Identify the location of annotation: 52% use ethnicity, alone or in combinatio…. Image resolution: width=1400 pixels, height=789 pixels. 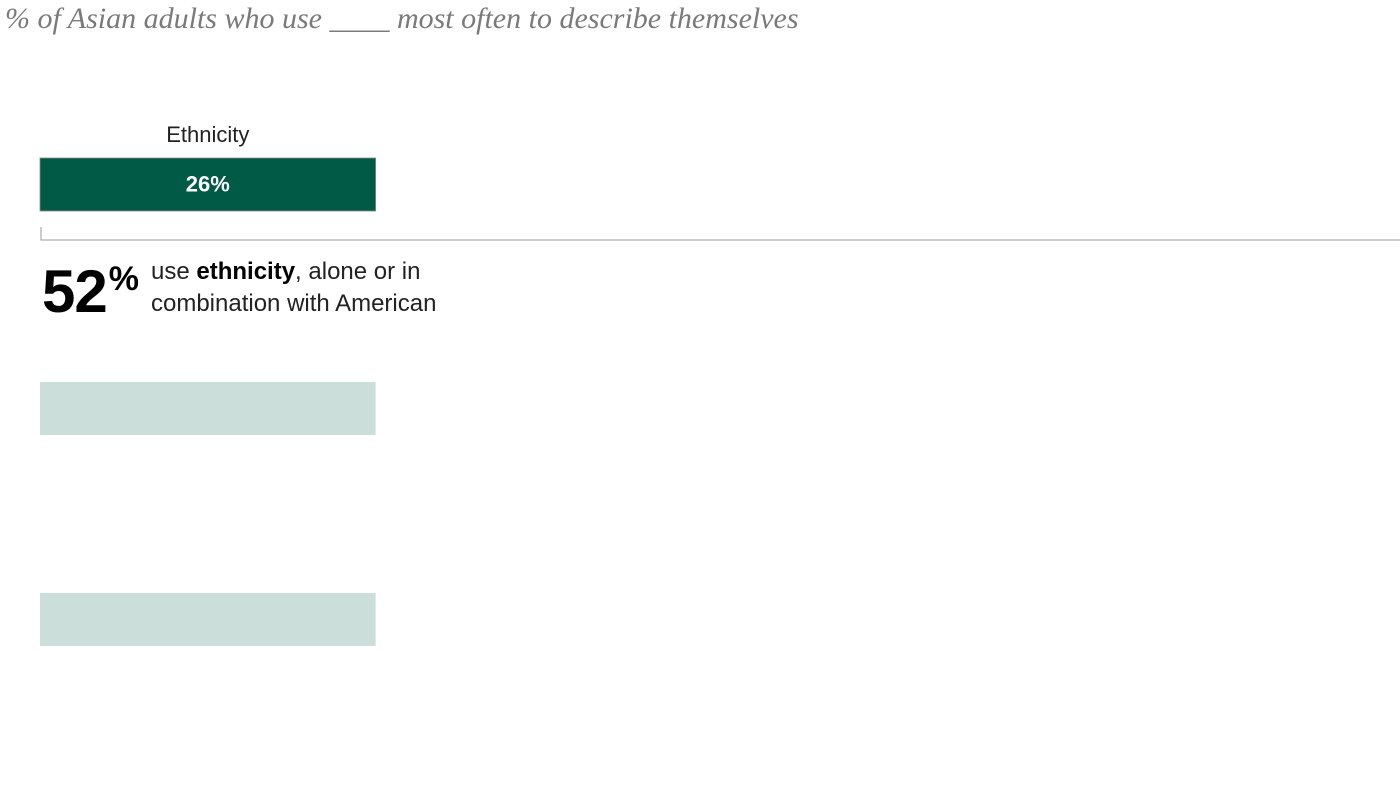
(269, 291).